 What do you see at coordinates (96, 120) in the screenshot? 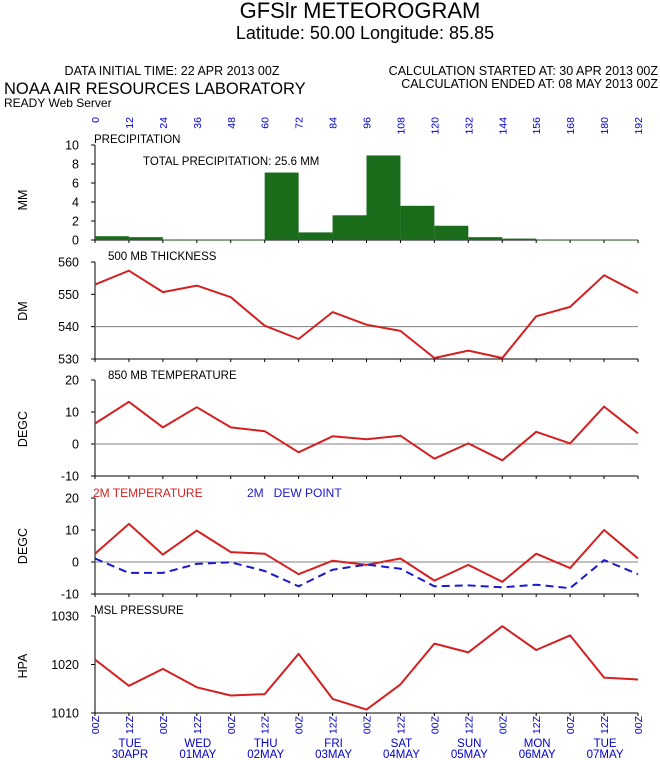
I see `forecast-hour-label: 0` at bounding box center [96, 120].